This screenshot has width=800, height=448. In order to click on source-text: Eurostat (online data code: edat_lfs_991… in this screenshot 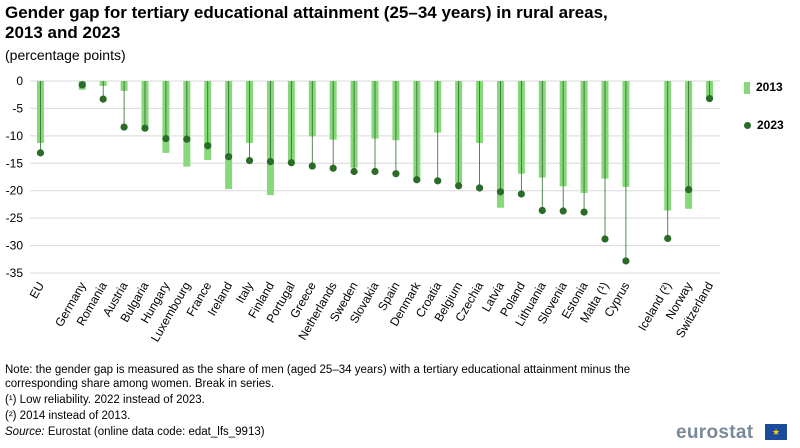, I will do `click(154, 432)`.